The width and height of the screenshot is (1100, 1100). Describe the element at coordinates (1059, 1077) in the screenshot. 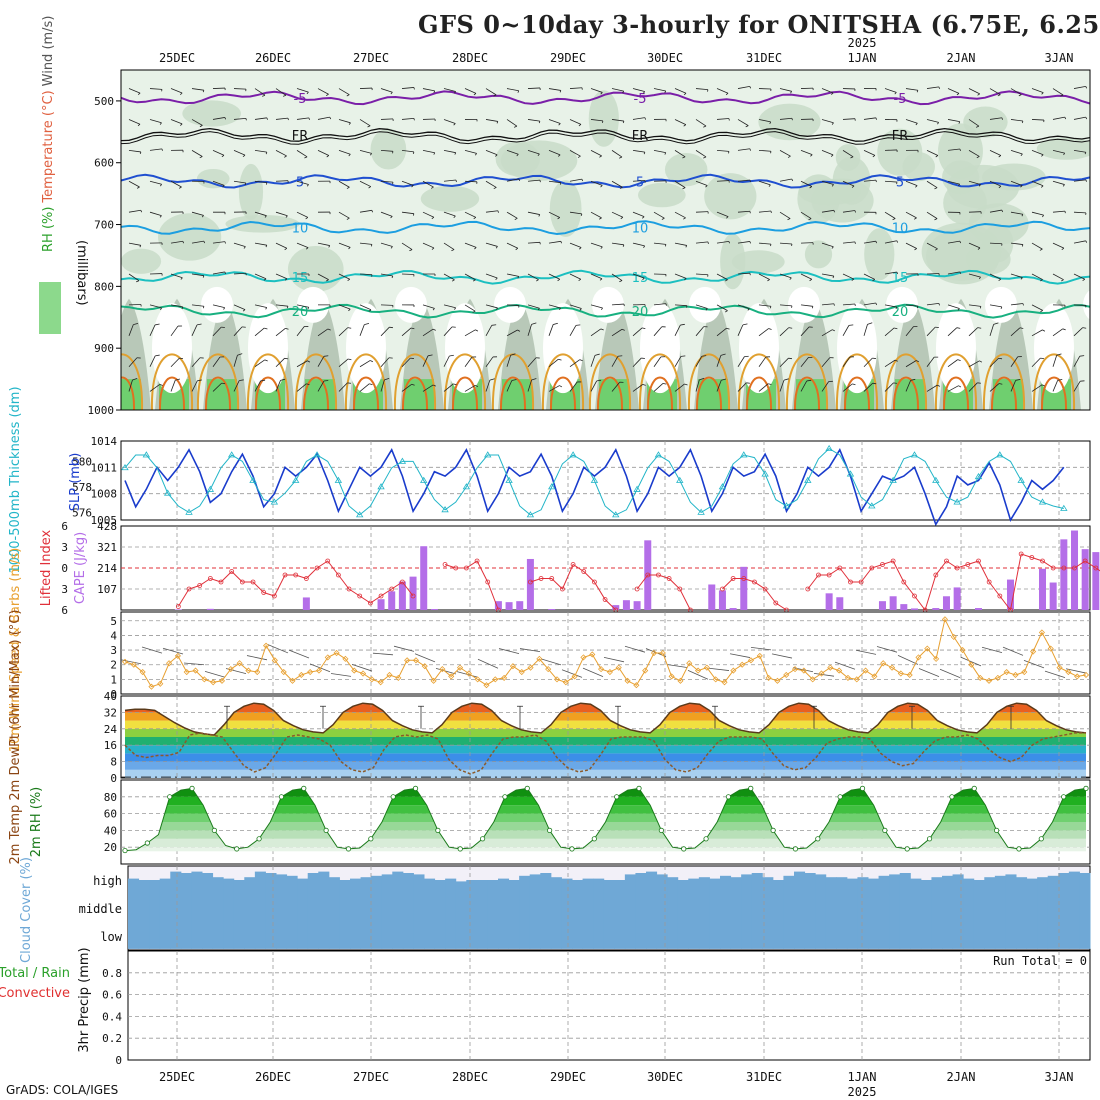

I see `bottom-date-label: 3JAN` at that location.